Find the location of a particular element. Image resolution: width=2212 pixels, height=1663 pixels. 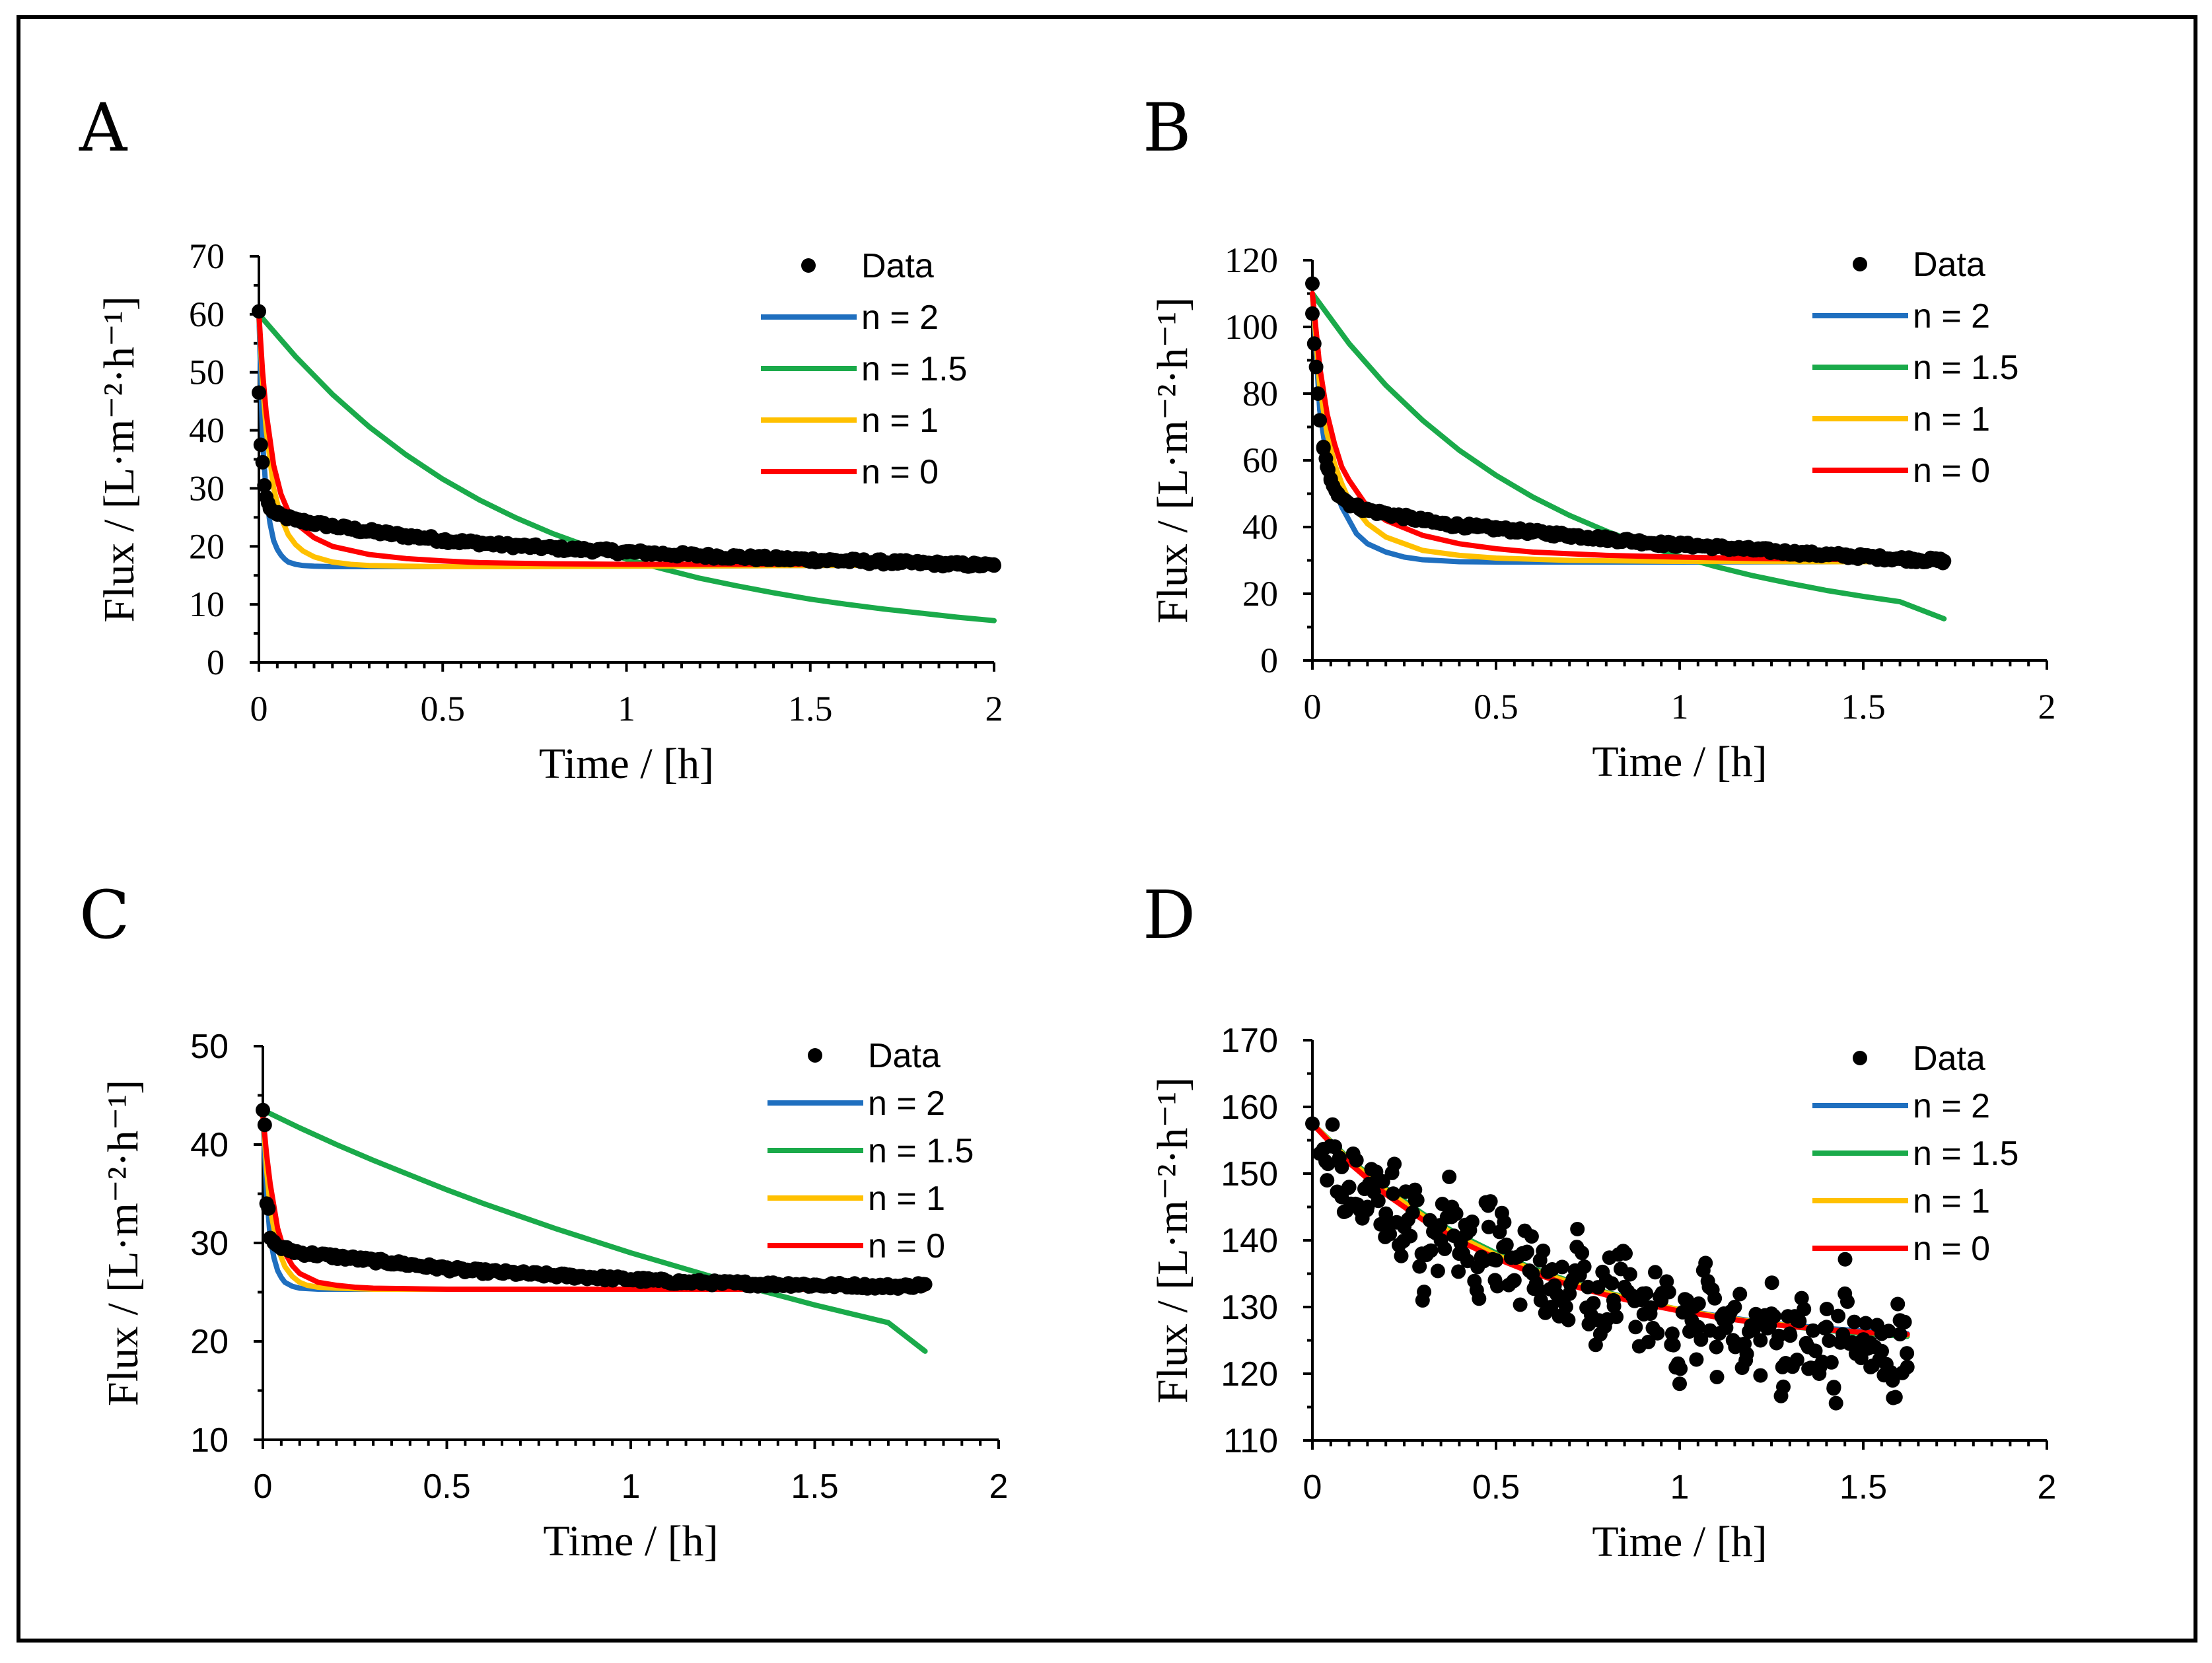

y-tick-label: 100 is located at coordinates (1251, 327).